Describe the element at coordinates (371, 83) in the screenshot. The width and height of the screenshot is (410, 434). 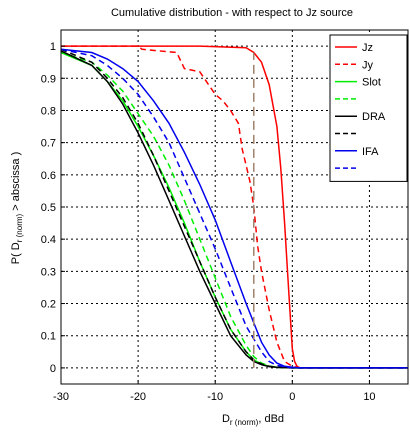
I see `legend-label: Slot` at that location.